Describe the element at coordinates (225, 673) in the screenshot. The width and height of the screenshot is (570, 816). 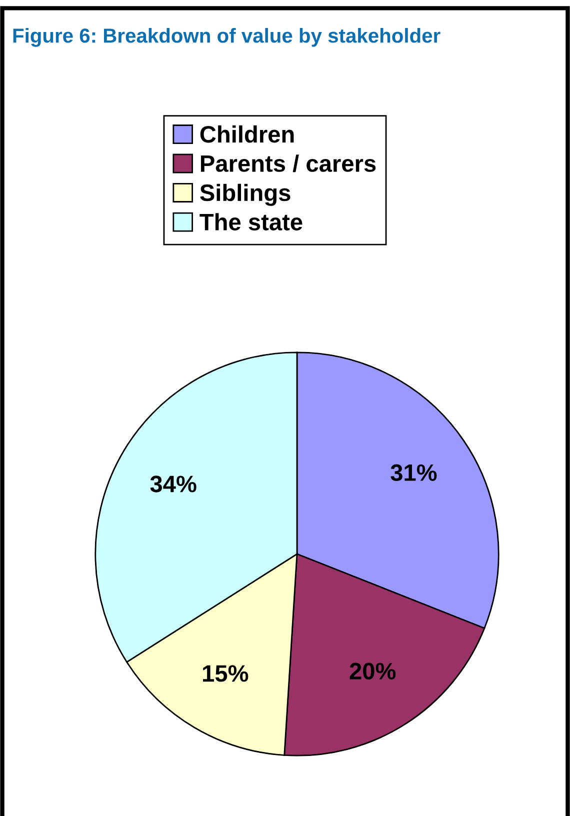
I see `data-label: 15%` at that location.